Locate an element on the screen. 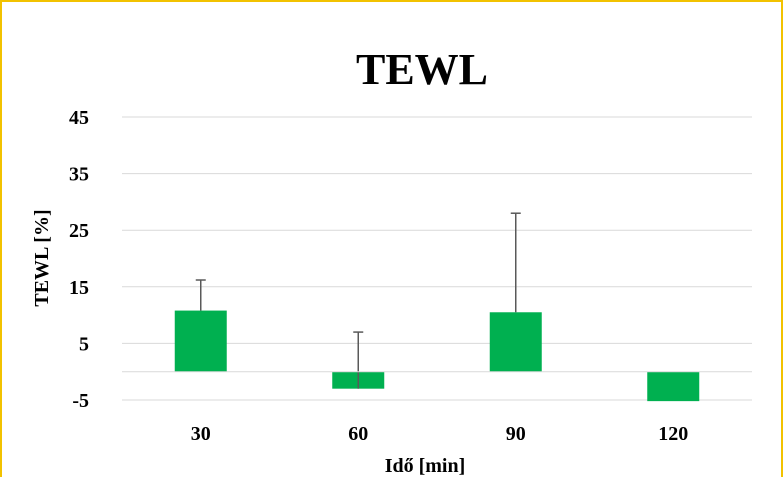 The width and height of the screenshot is (783, 479). x-tick-label: 90 is located at coordinates (516, 434).